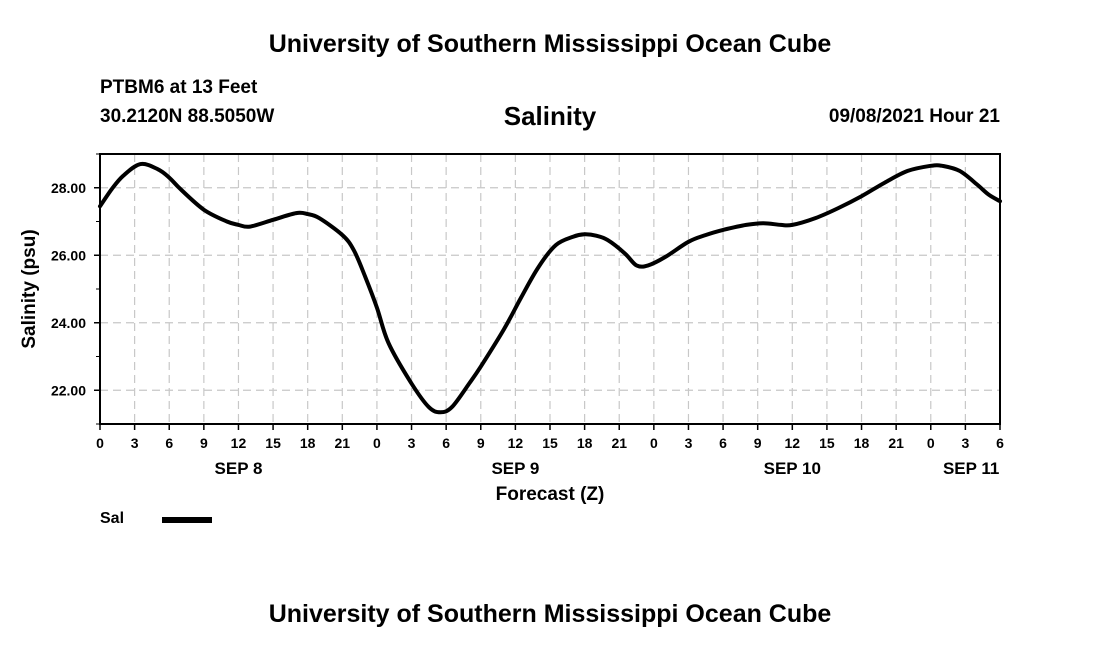 This screenshot has height=650, width=1100. Describe the element at coordinates (550, 116) in the screenshot. I see `chart-title: Salinity` at that location.